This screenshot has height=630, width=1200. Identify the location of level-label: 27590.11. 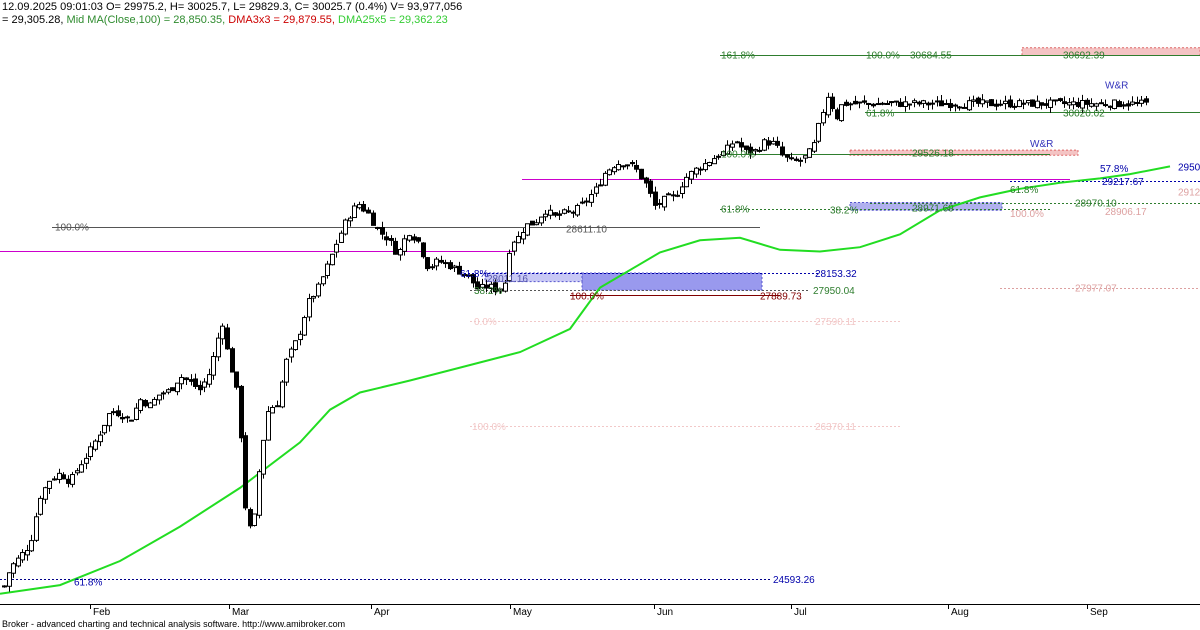
(835, 322).